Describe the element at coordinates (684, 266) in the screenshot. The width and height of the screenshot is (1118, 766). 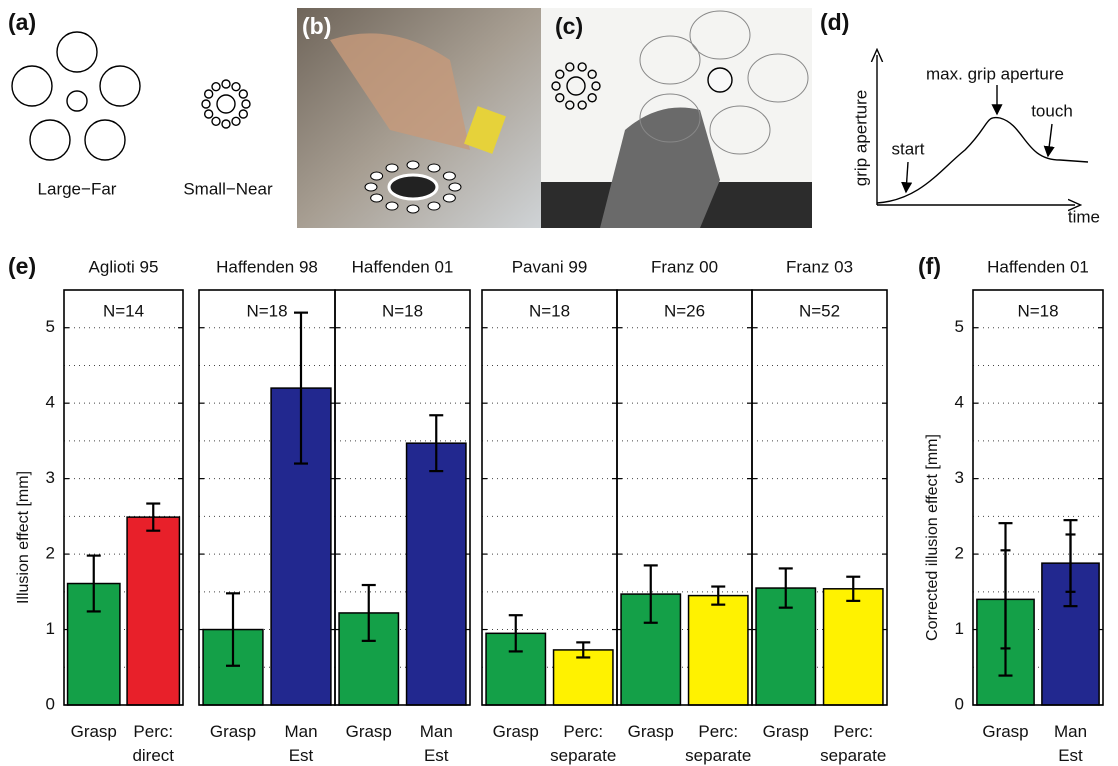
I see `chart-title: Franz 00` at that location.